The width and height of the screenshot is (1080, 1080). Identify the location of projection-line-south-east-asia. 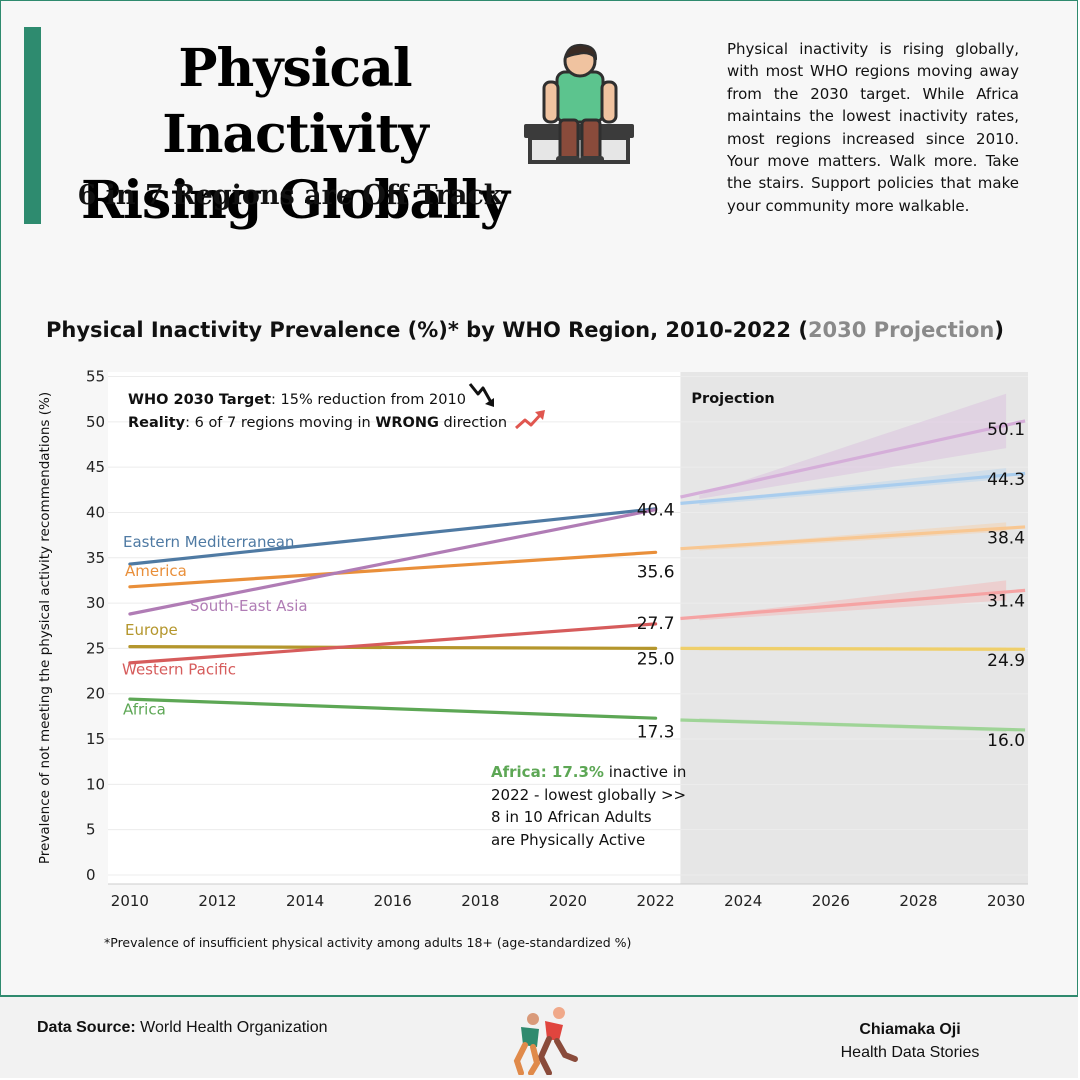
(853, 459).